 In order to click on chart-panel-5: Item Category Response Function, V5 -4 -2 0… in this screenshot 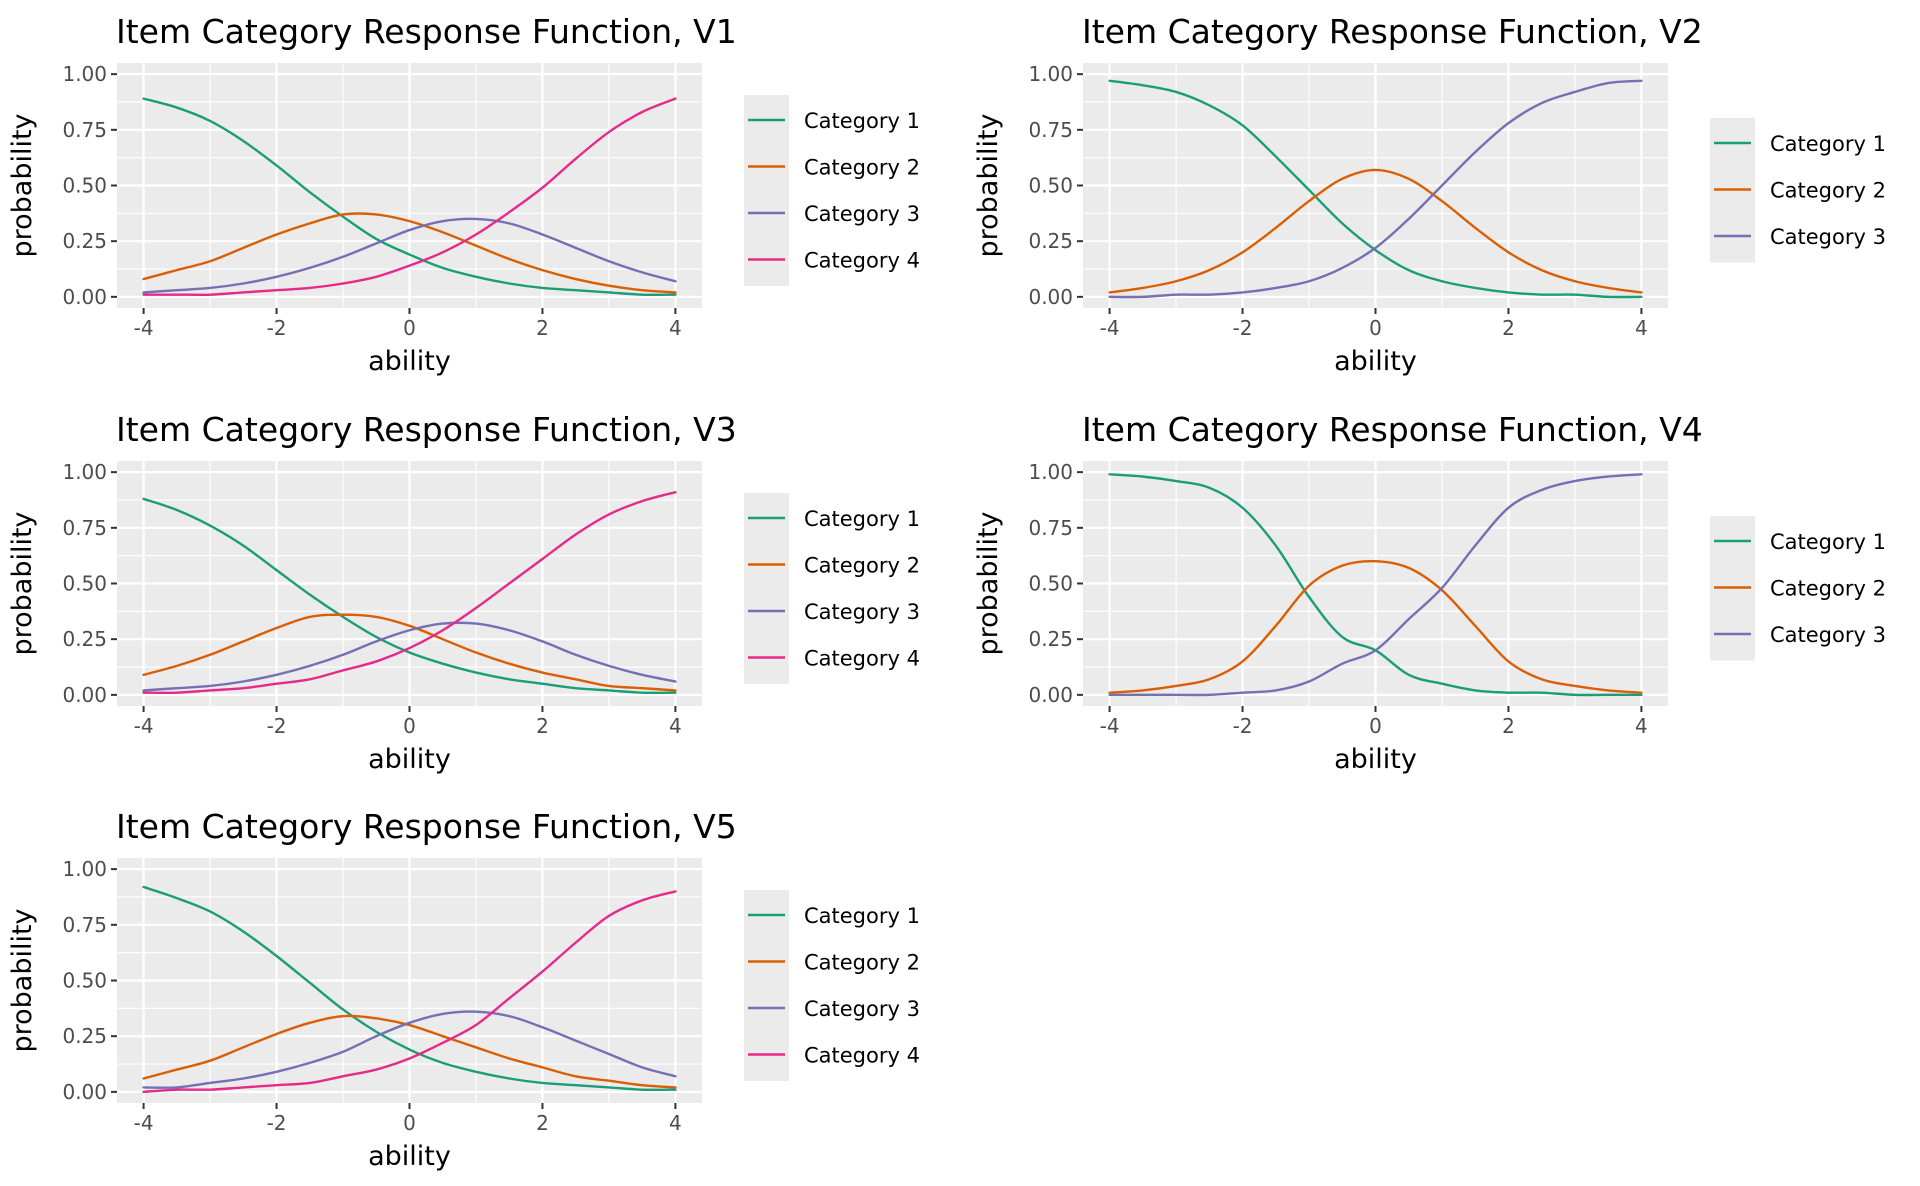, I will do `click(463, 989)`.